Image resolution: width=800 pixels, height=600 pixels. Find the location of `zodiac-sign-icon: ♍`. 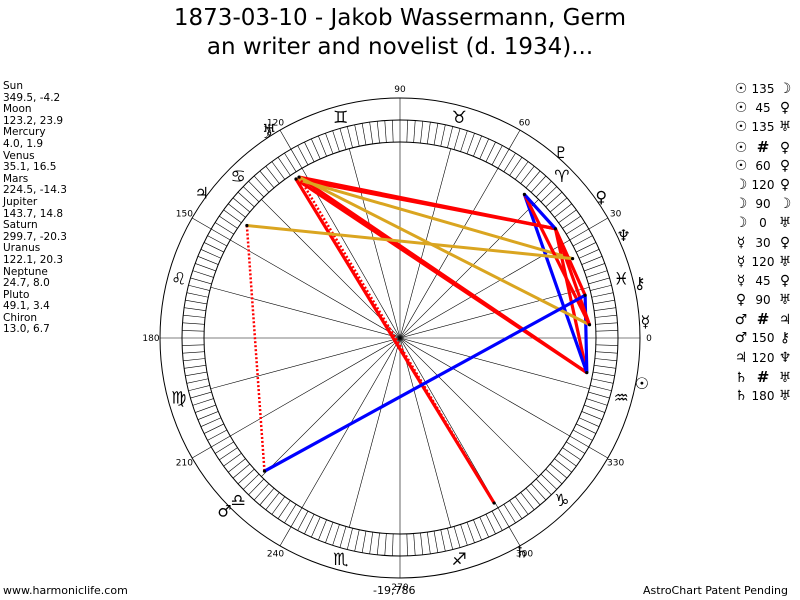

zodiac-sign-icon: ♍ is located at coordinates (178, 398).